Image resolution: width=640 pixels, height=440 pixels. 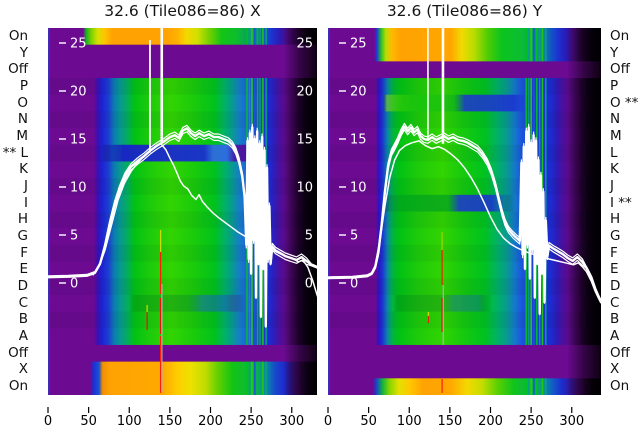 I want to click on row-label-right-6: M, so click(x=616, y=135).